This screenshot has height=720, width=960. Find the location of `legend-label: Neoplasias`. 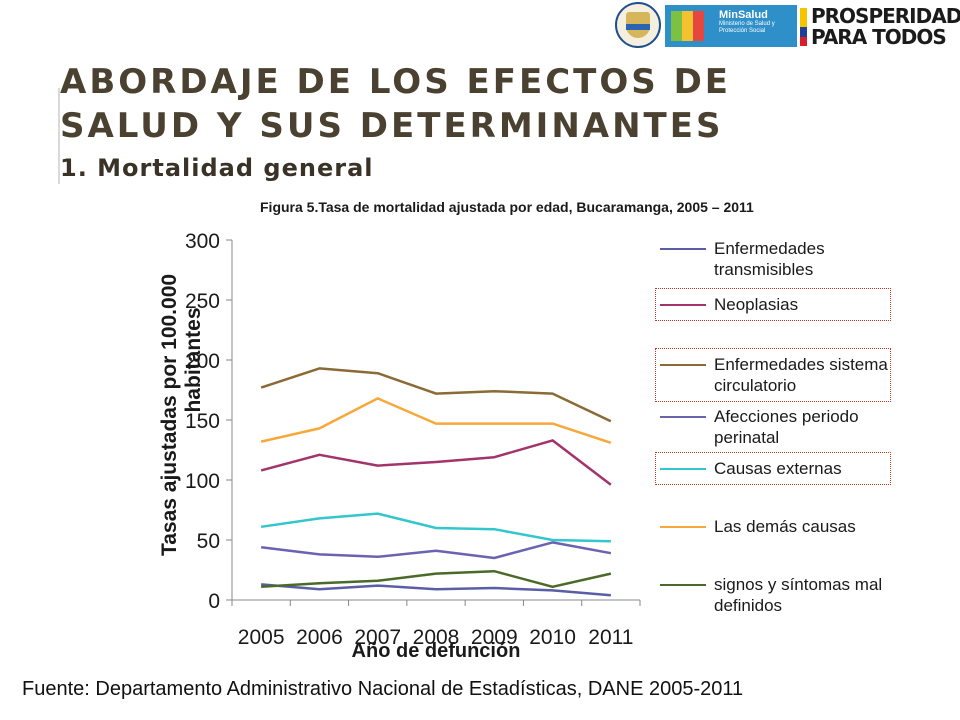

legend-label: Neoplasias is located at coordinates (756, 304).